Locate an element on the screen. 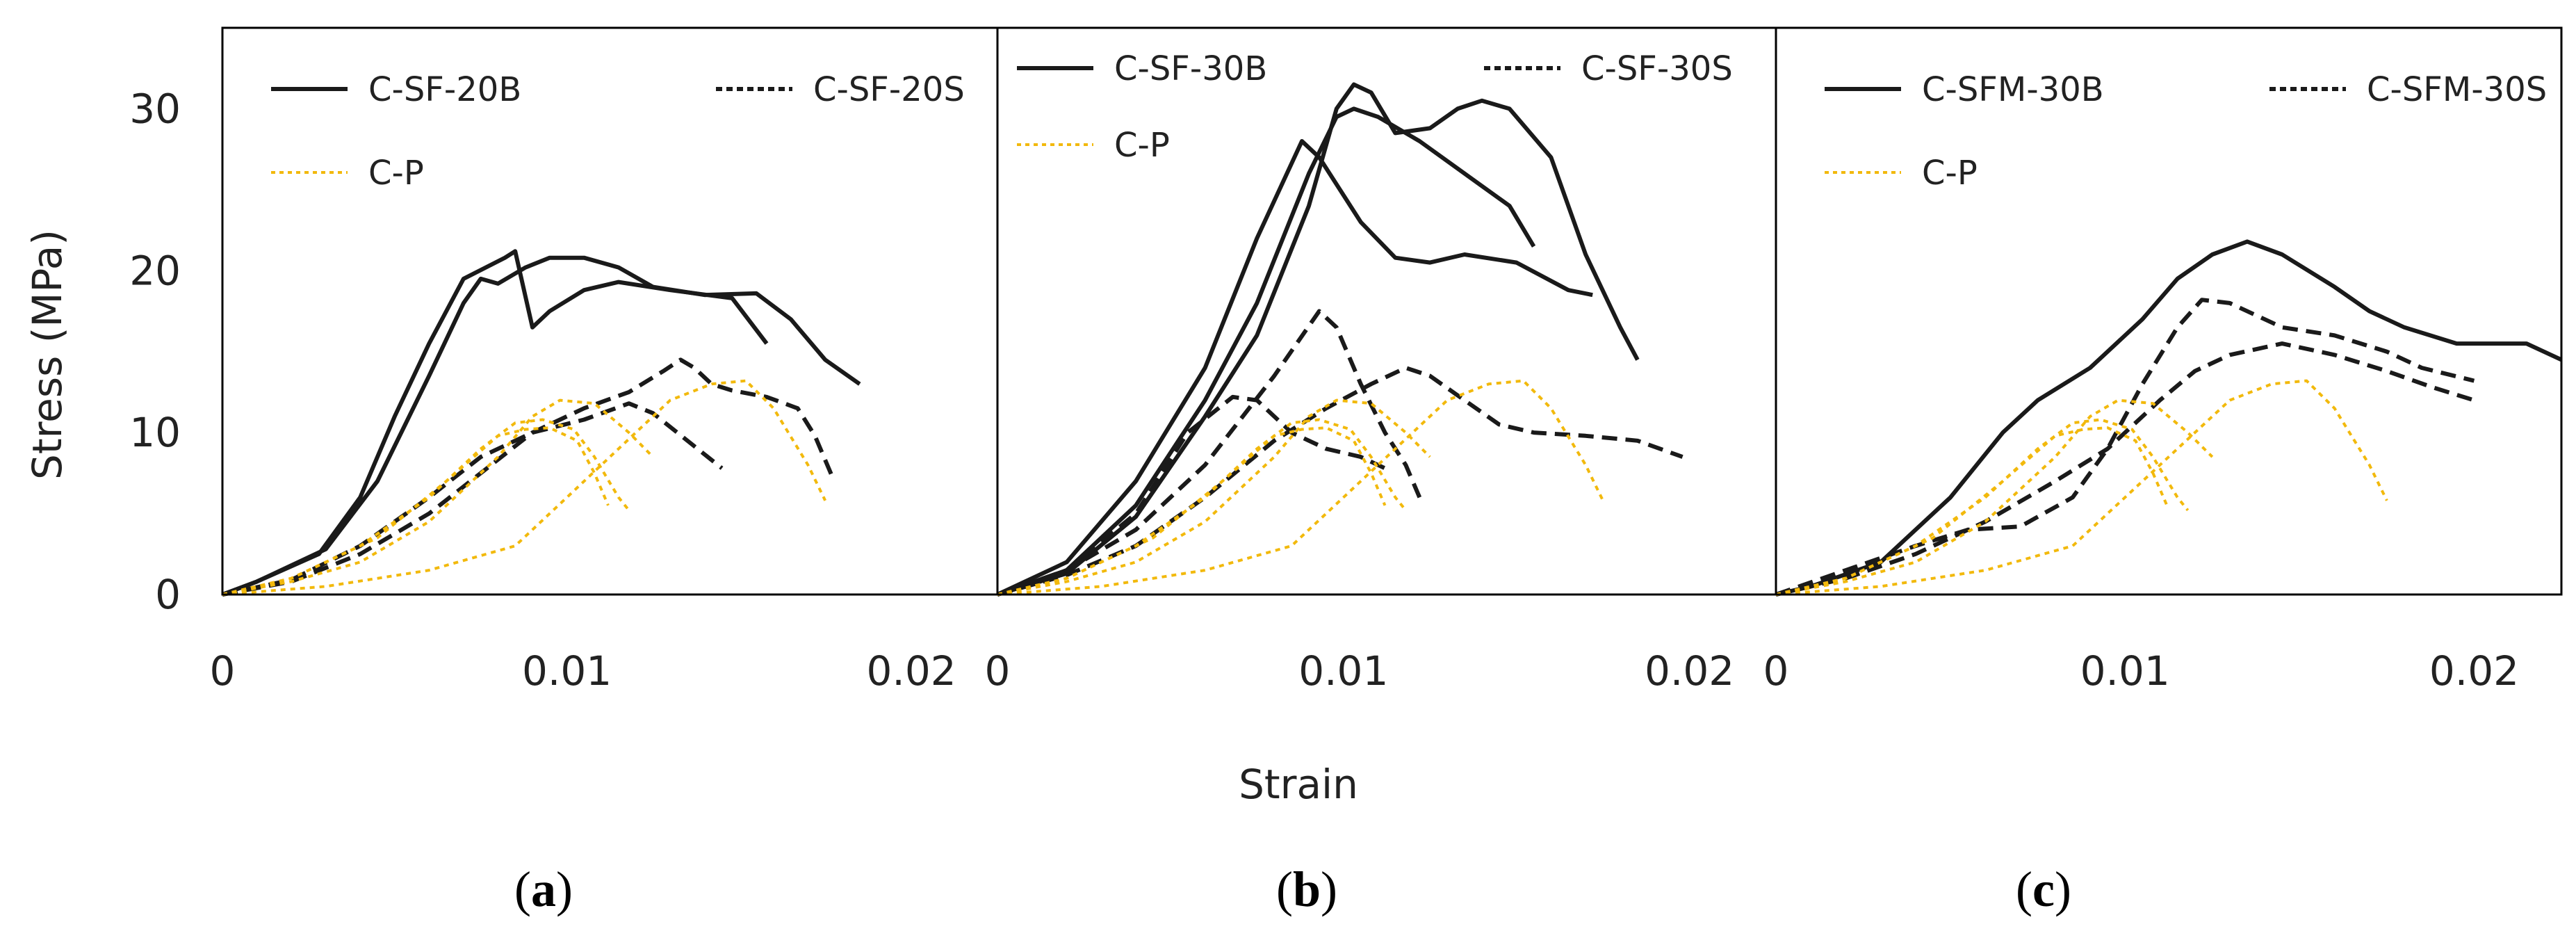  legend-label: C-SF-20B is located at coordinates (444, 89).